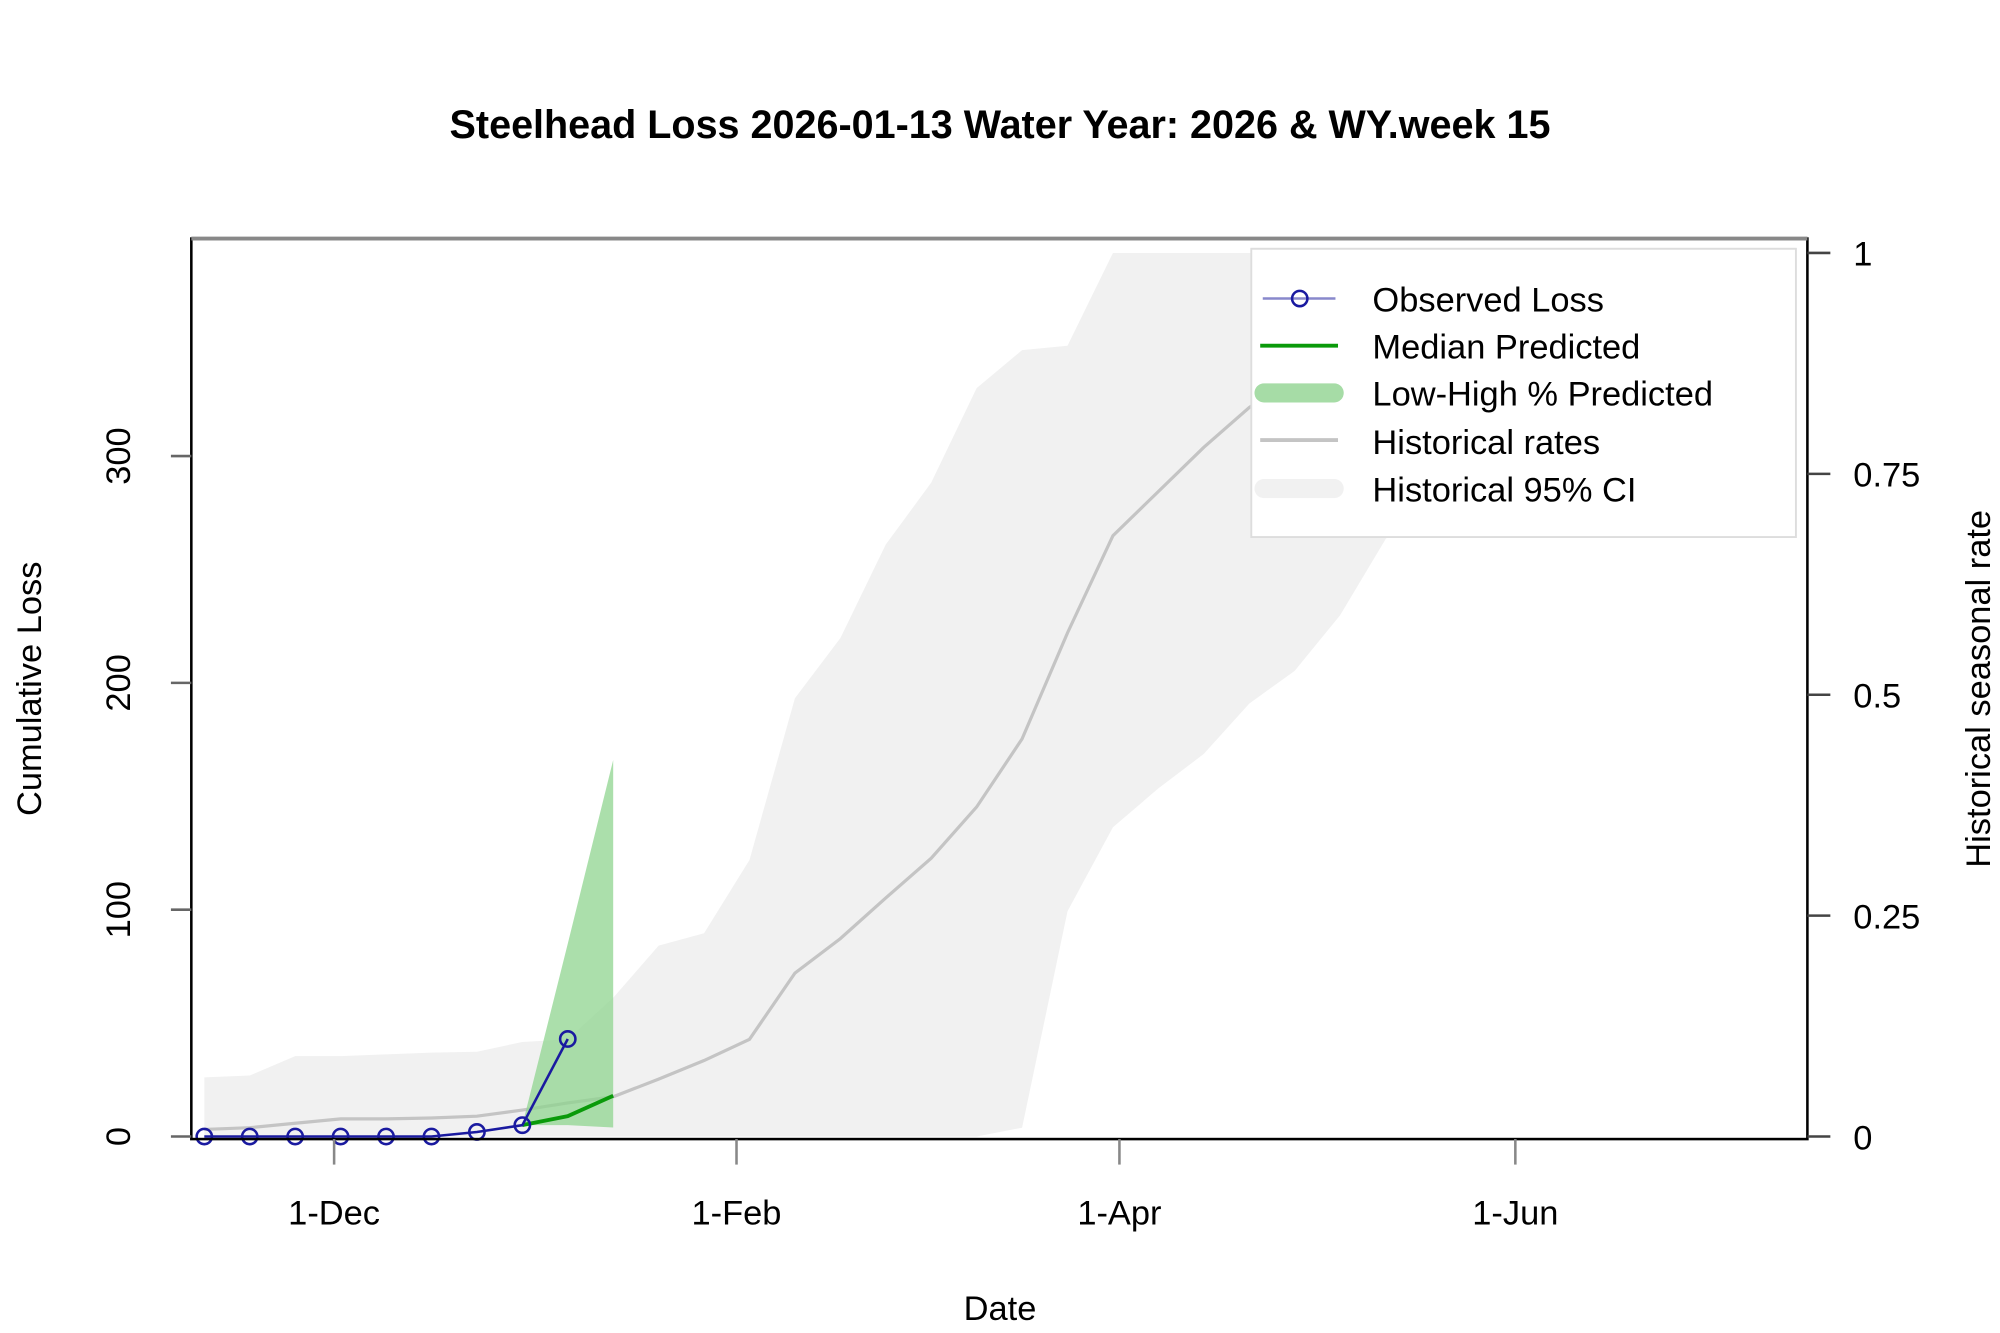 The image size is (2000, 1333). What do you see at coordinates (1877, 696) in the screenshot?
I see `y2-tick-label: 0.5` at bounding box center [1877, 696].